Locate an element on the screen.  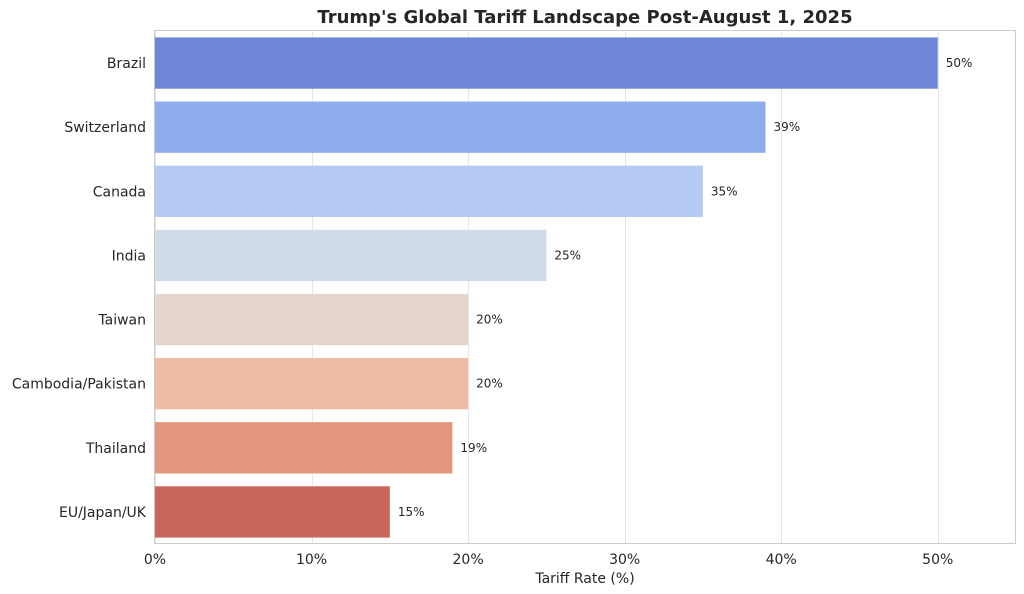
data-label: 15% is located at coordinates (411, 512).